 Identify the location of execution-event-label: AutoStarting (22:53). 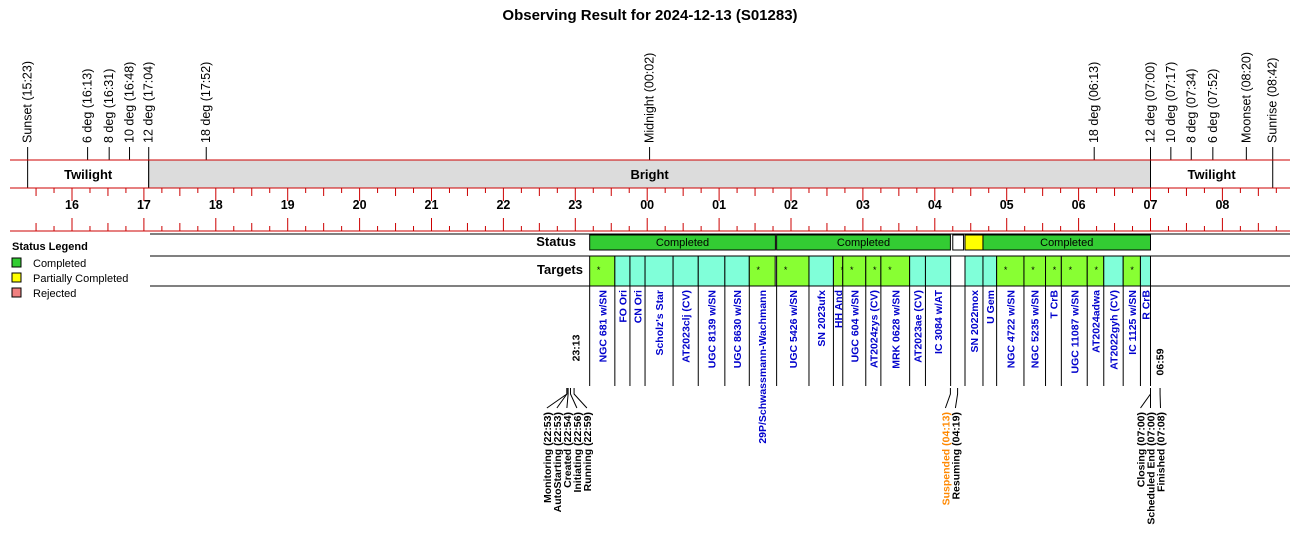
(558, 462).